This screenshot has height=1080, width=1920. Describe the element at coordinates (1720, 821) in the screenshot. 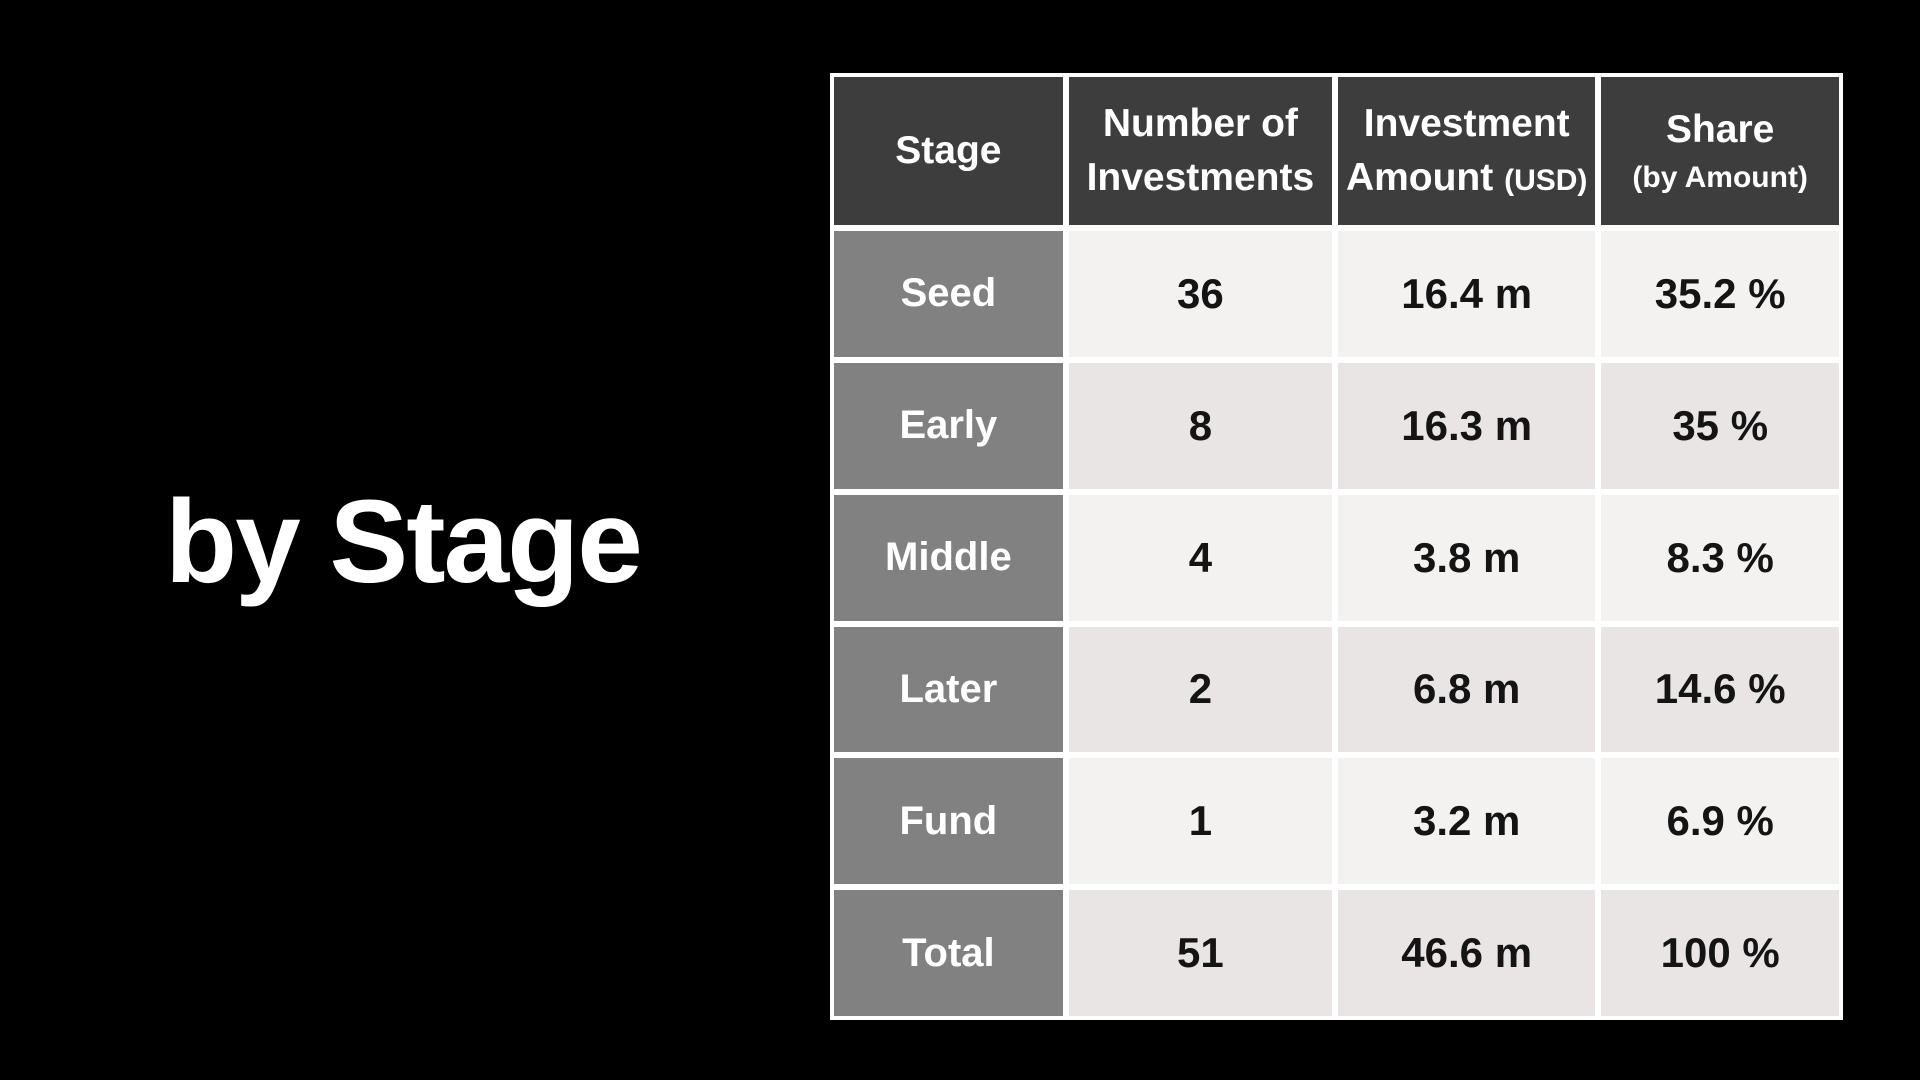

I see `share-cell-fund: 6.9 %` at that location.